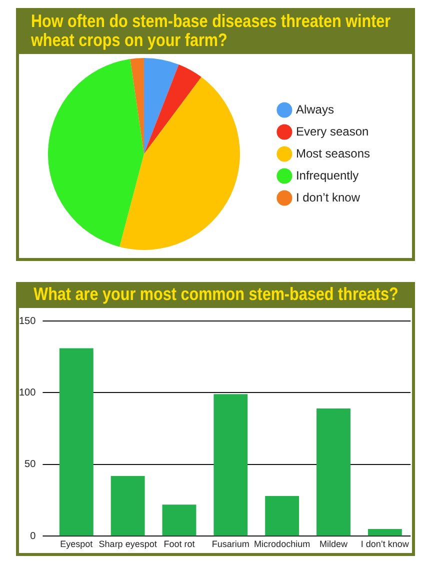 The width and height of the screenshot is (423, 568). Describe the element at coordinates (30, 464) in the screenshot. I see `y-tick-label: 50` at that location.